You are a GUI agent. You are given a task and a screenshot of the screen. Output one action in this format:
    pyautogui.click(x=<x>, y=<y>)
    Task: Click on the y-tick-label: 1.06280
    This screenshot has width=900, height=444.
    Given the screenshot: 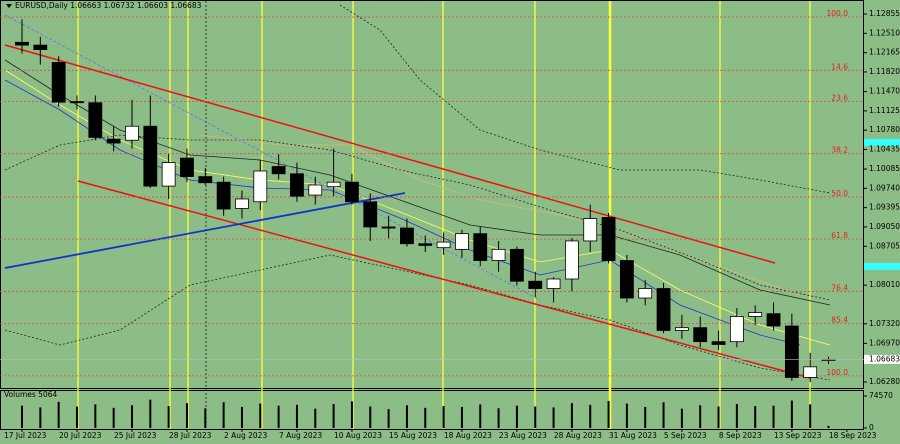 What is the action you would take?
    pyautogui.click(x=884, y=381)
    